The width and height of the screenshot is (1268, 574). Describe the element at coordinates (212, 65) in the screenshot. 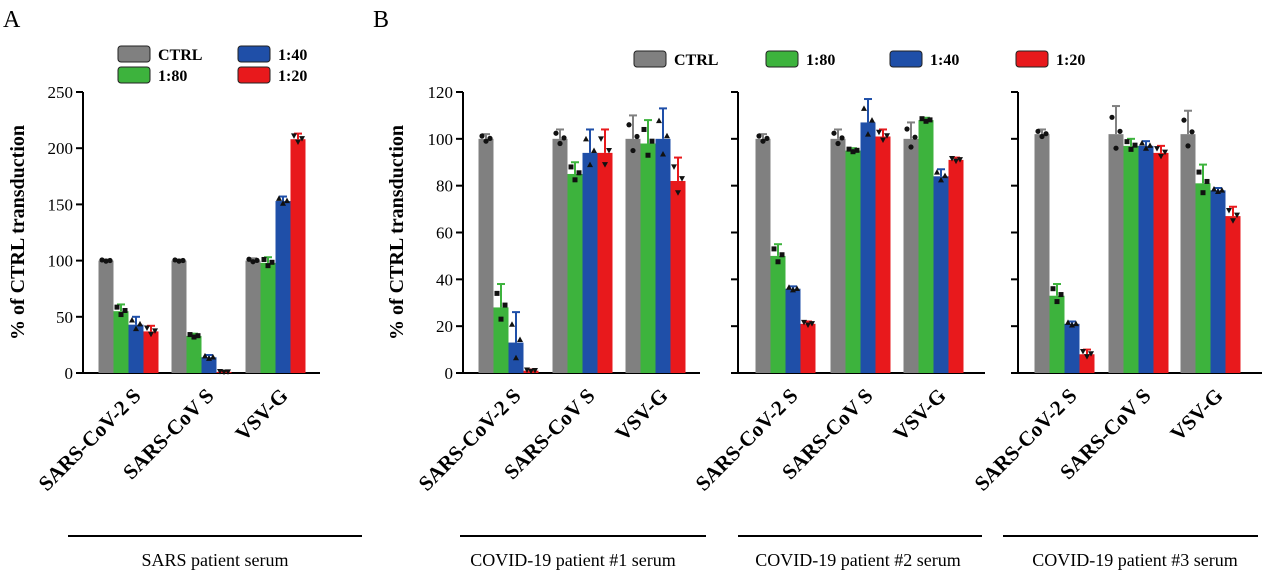

I see `legend-panel-a: CTRL 1:80 1:40 1:20` at that location.